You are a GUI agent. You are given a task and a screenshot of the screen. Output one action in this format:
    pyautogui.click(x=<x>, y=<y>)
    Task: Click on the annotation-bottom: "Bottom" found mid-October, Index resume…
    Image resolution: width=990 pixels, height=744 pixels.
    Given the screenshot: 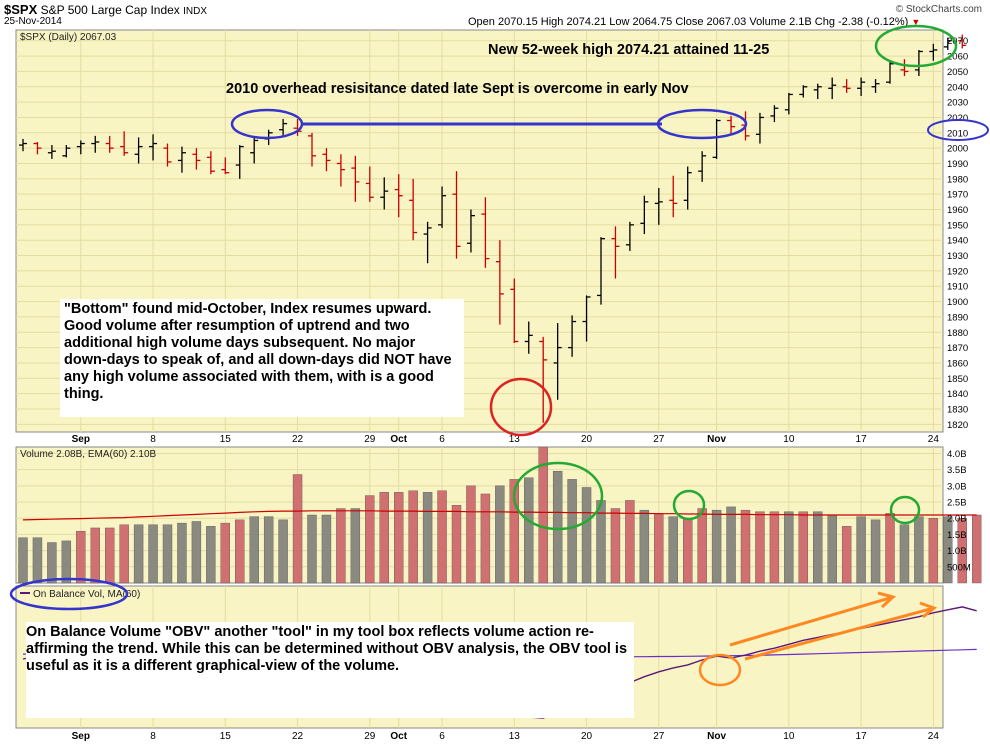 What is the action you would take?
    pyautogui.click(x=262, y=358)
    